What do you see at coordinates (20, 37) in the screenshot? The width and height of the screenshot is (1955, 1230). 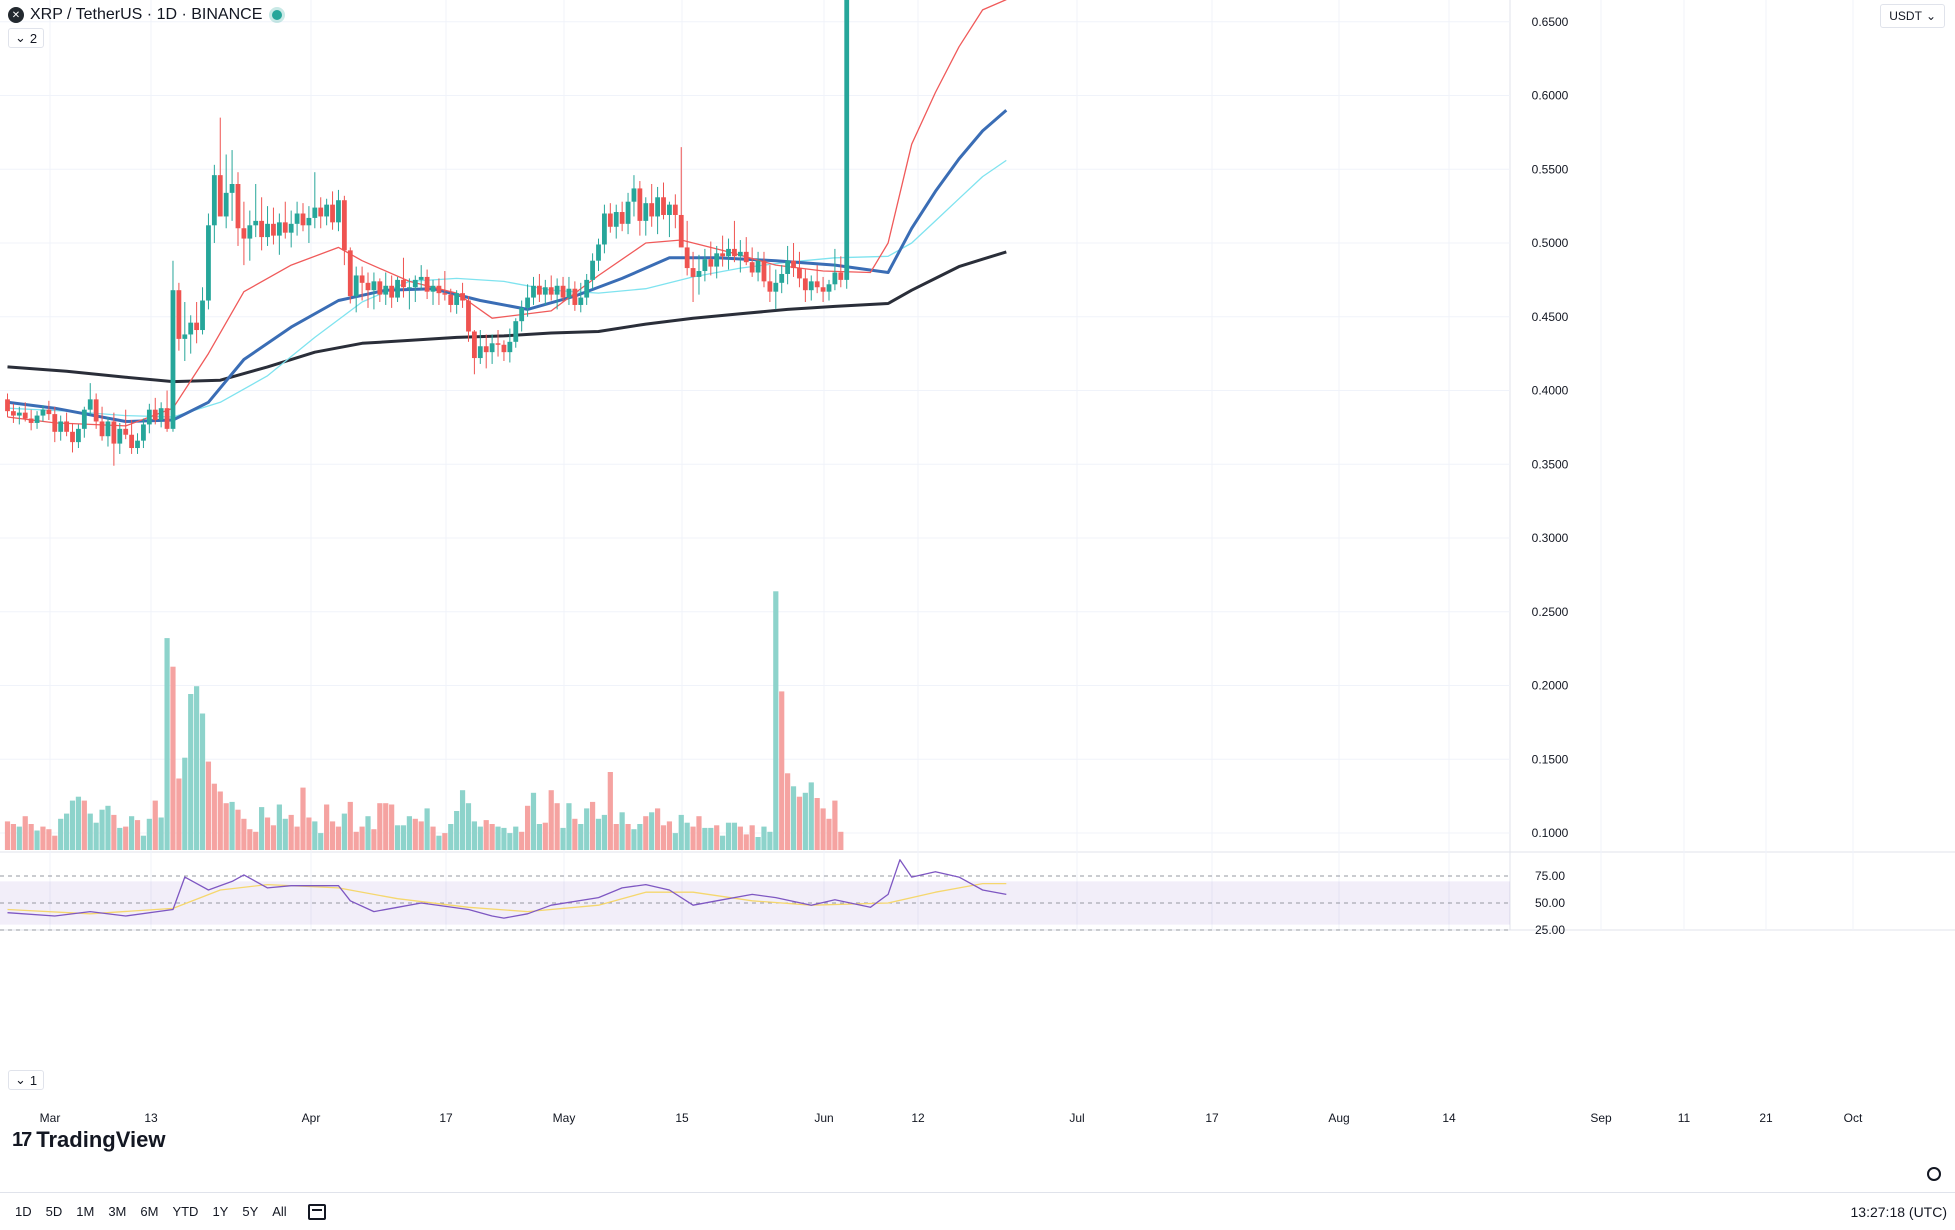 I see `chevron-down-icon: ⌄` at bounding box center [20, 37].